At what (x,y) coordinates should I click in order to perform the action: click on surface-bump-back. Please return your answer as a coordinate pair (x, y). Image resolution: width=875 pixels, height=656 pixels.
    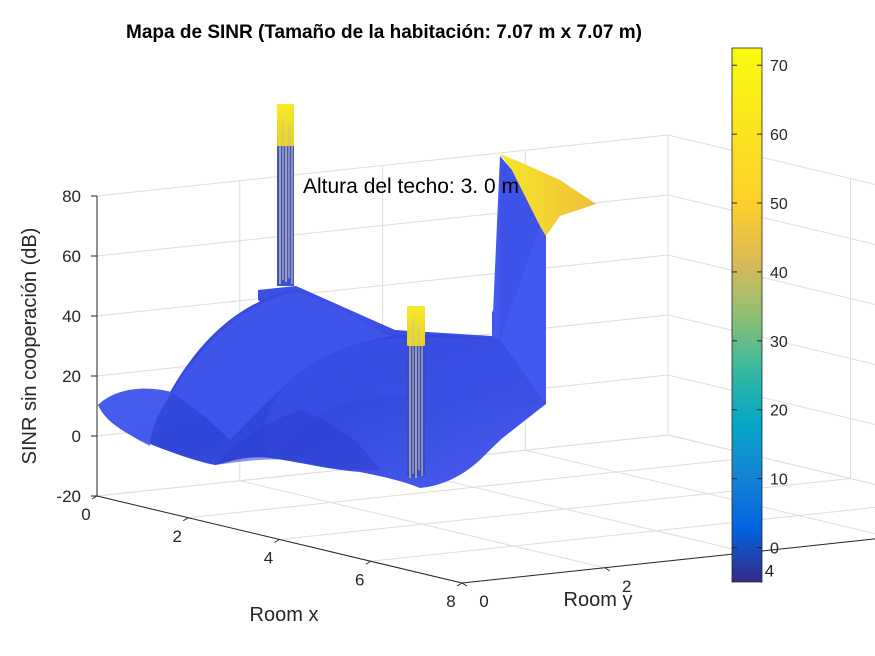
    Looking at the image, I should click on (282, 366).